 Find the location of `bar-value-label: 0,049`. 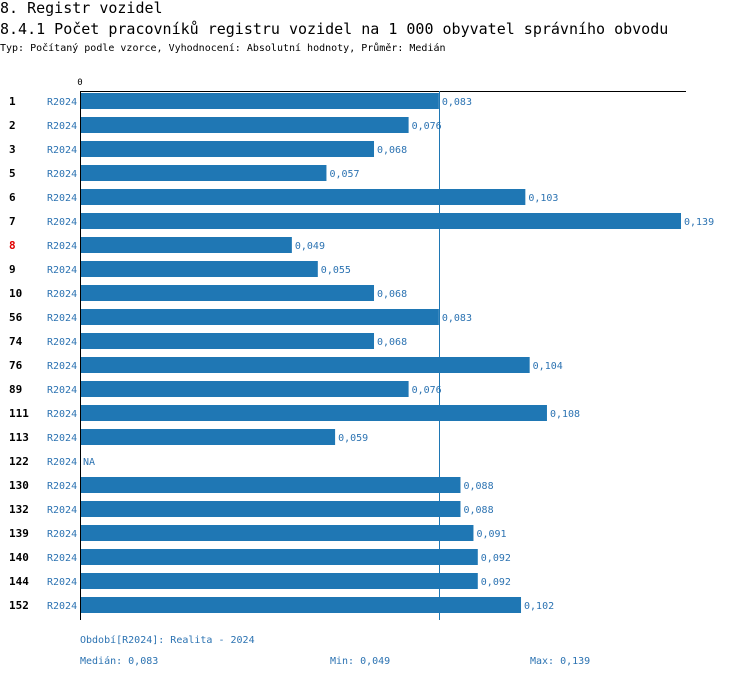

bar-value-label: 0,049 is located at coordinates (310, 246).